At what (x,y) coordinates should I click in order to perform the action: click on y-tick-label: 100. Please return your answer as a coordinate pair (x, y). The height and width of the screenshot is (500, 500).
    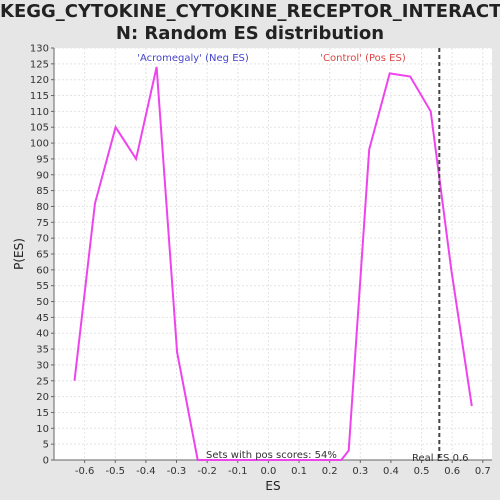
    Looking at the image, I should click on (39, 144).